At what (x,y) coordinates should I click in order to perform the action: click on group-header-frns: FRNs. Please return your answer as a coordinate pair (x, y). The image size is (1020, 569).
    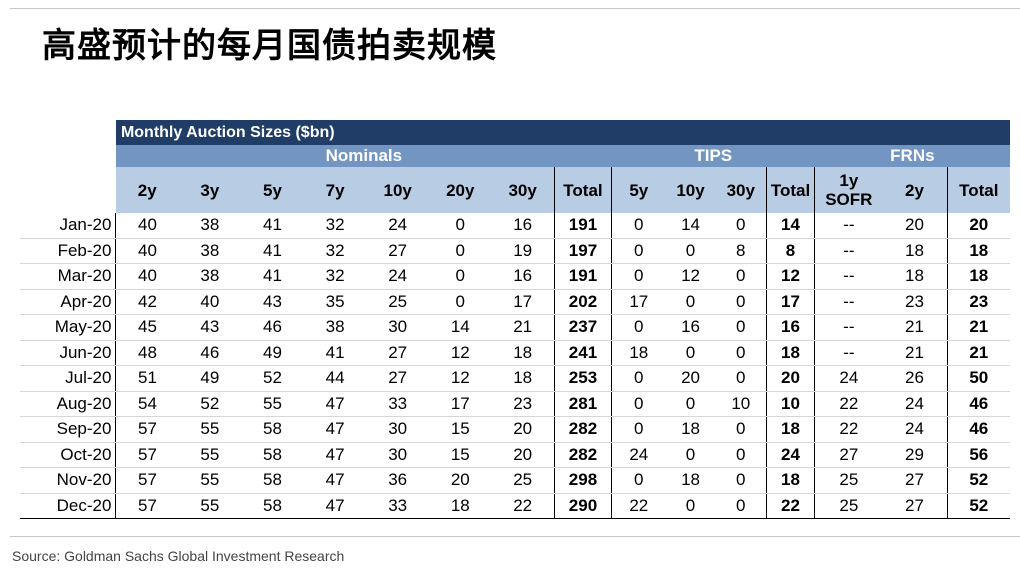
    Looking at the image, I should click on (912, 156).